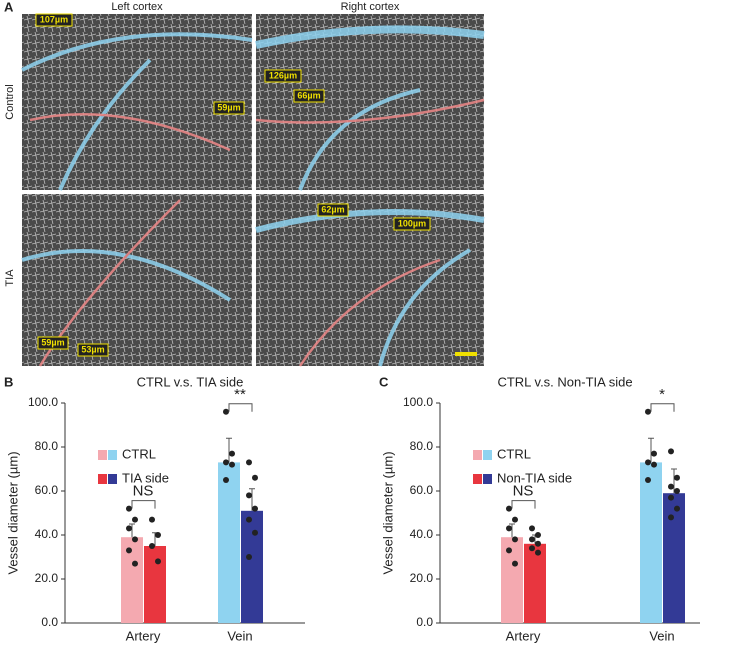 This screenshot has height=656, width=740. What do you see at coordinates (137, 7) in the screenshot?
I see `column-label: Left cortex` at bounding box center [137, 7].